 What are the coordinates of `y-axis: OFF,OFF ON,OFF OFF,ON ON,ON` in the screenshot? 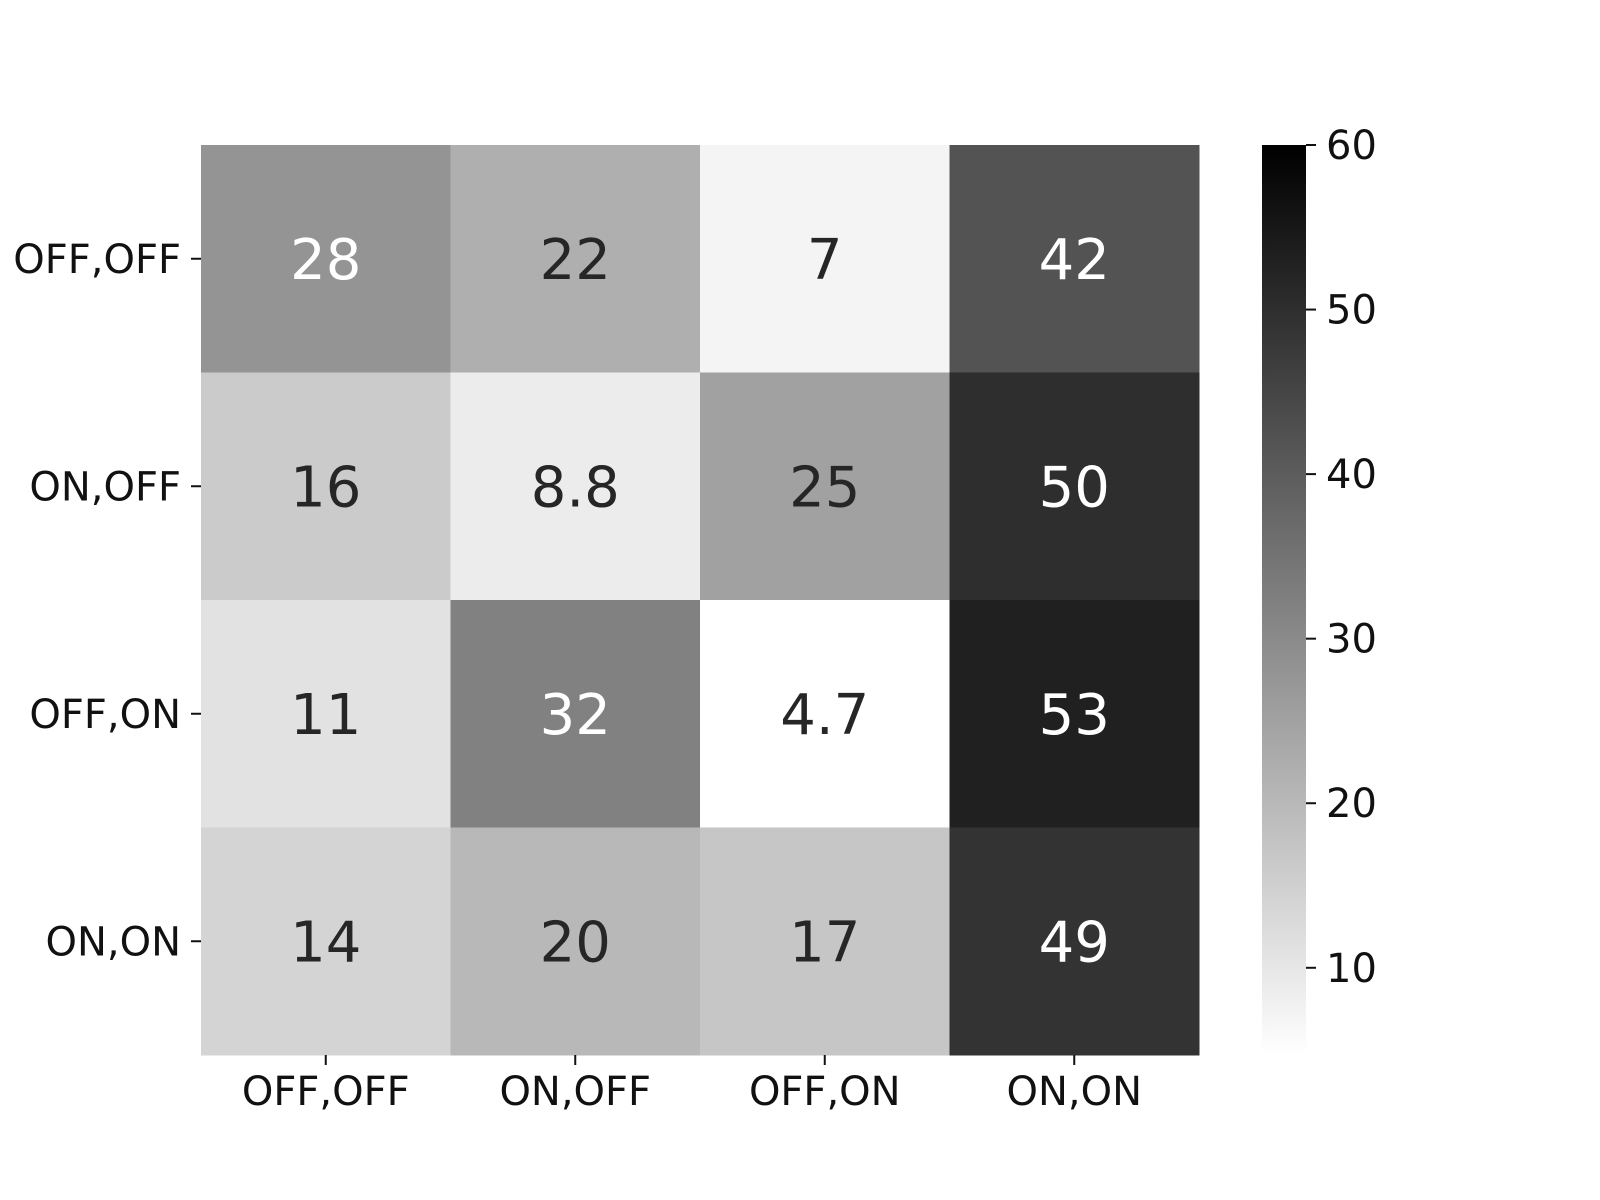 It's located at (107, 601).